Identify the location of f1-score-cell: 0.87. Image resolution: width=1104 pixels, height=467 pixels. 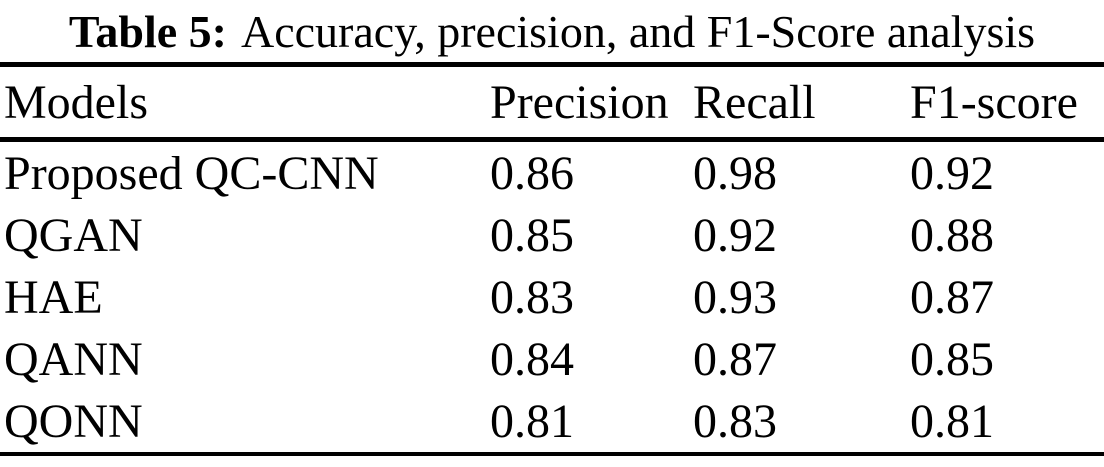
(952, 297).